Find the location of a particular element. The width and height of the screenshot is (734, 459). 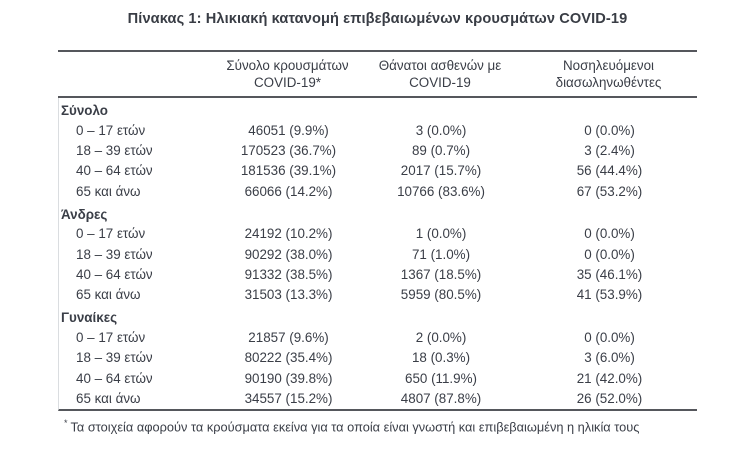

deaths-value: 89 (0.7%) is located at coordinates (441, 151).